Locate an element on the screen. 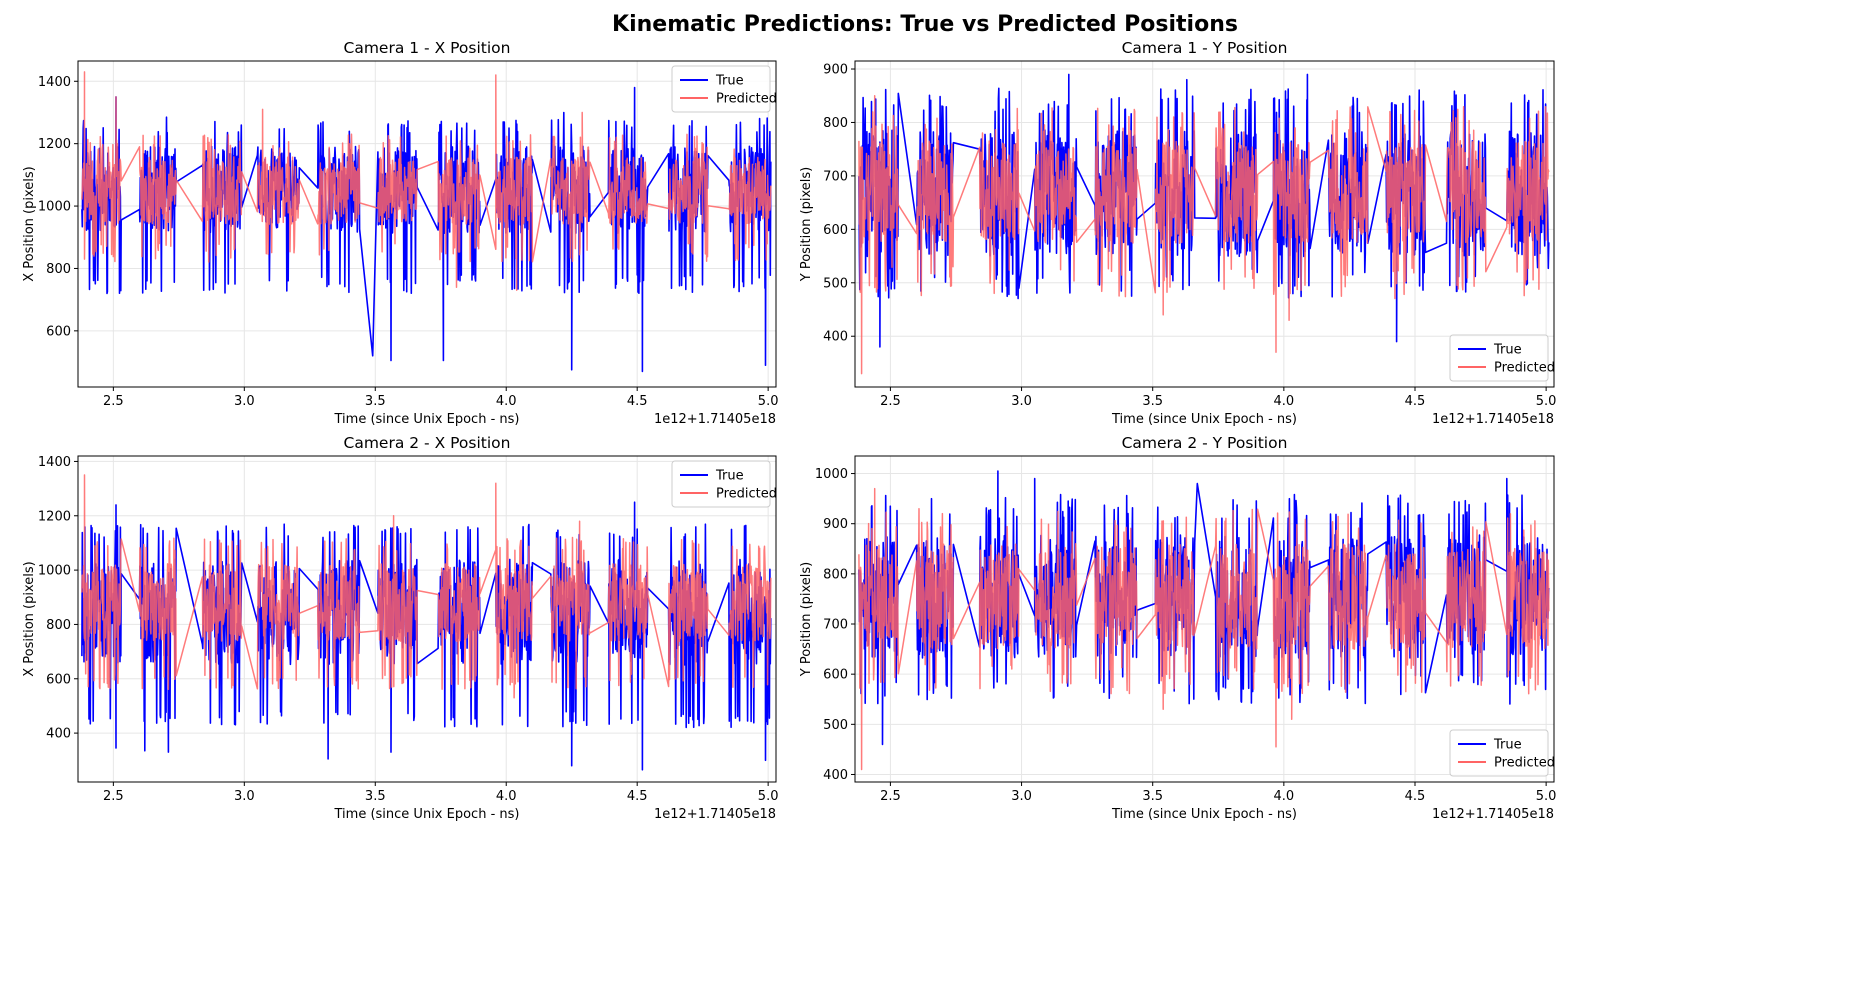 The width and height of the screenshot is (1850, 982). subplot-title: Camera 2 - Y Position is located at coordinates (1205, 443).